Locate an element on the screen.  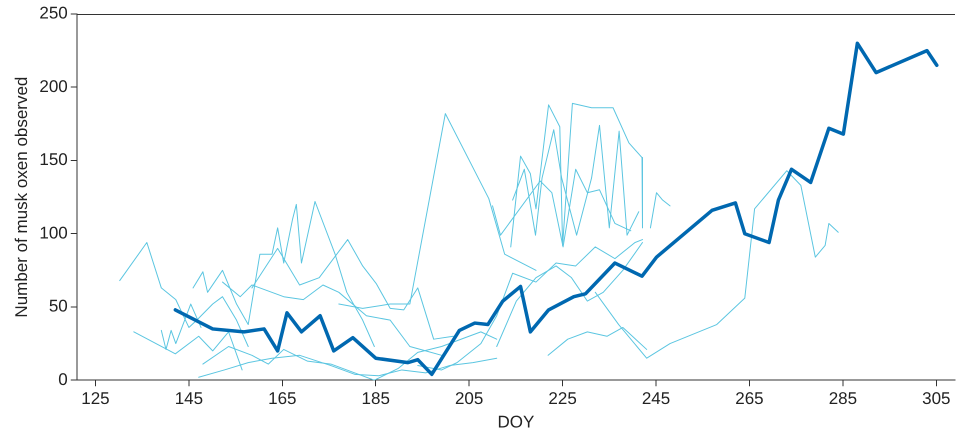
y-axis-title: Number of musk oxen observed is located at coordinates (21, 197).